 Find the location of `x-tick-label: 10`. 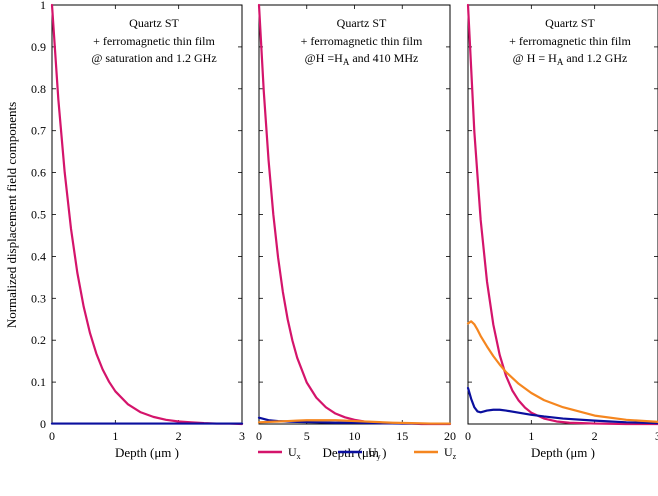

x-tick-label: 10 is located at coordinates (355, 436).